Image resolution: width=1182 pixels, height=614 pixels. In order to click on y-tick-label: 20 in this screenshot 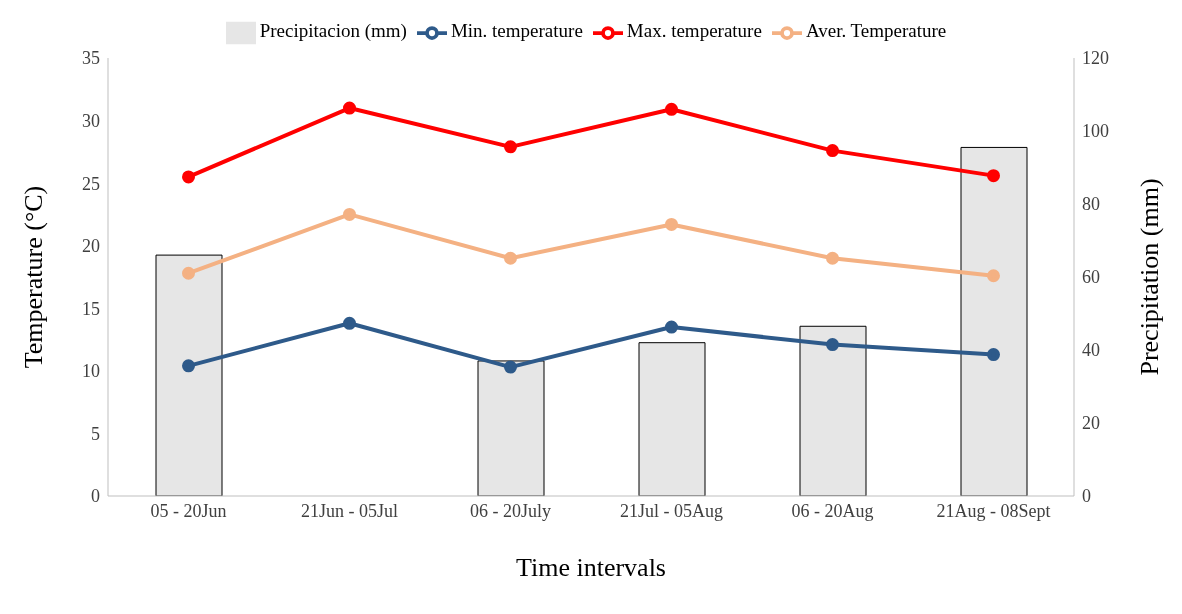, I will do `click(91, 246)`.